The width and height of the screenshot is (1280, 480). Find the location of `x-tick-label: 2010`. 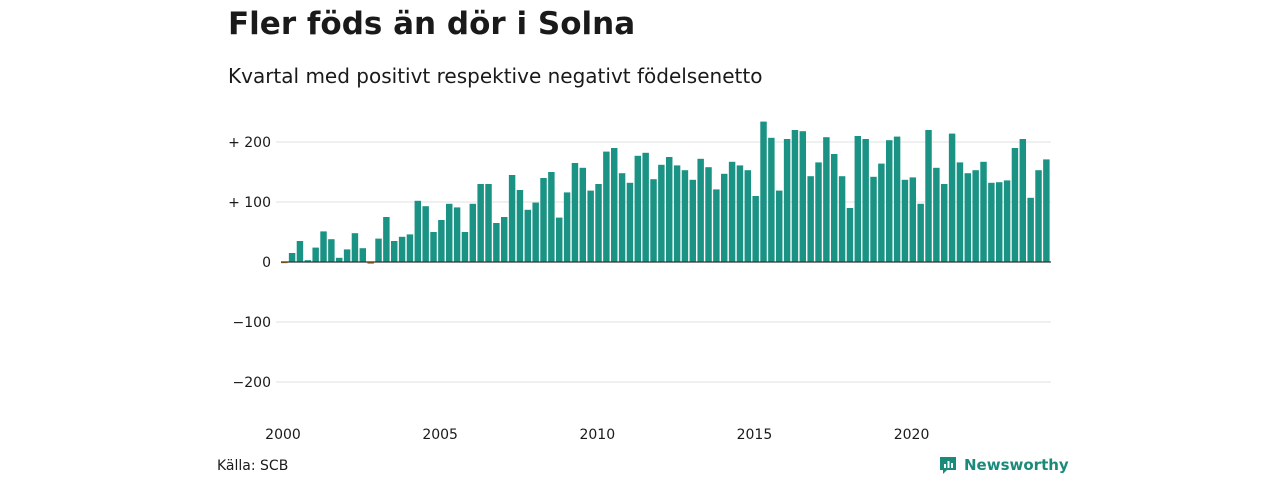

x-tick-label: 2010 is located at coordinates (597, 435).